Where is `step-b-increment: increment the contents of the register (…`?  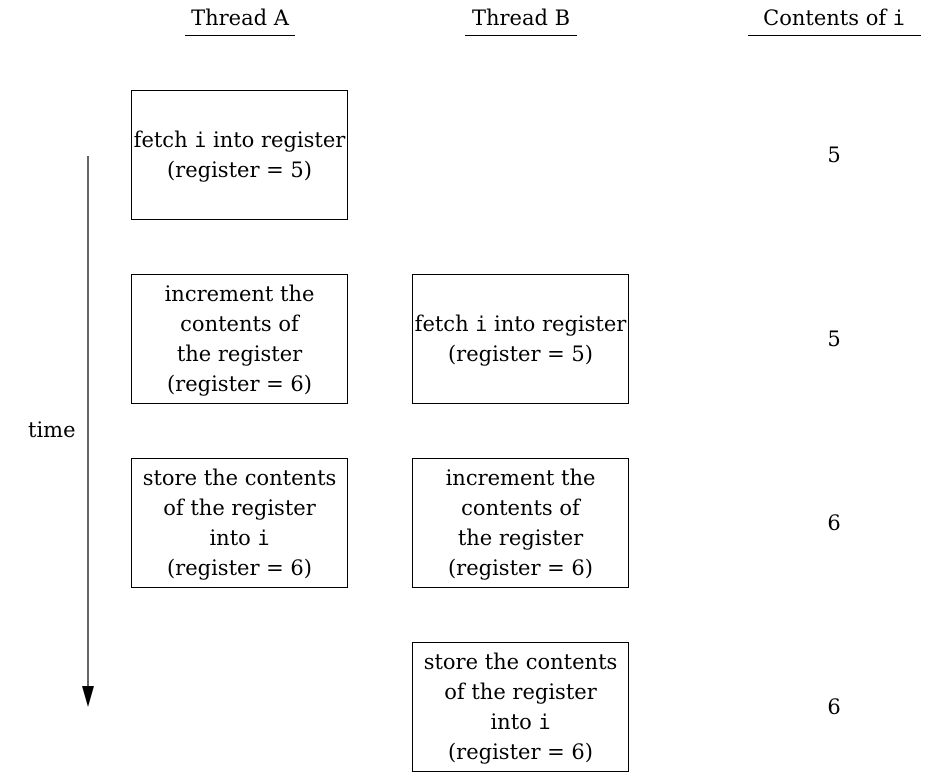
step-b-increment: increment the contents of the register (… is located at coordinates (520, 523).